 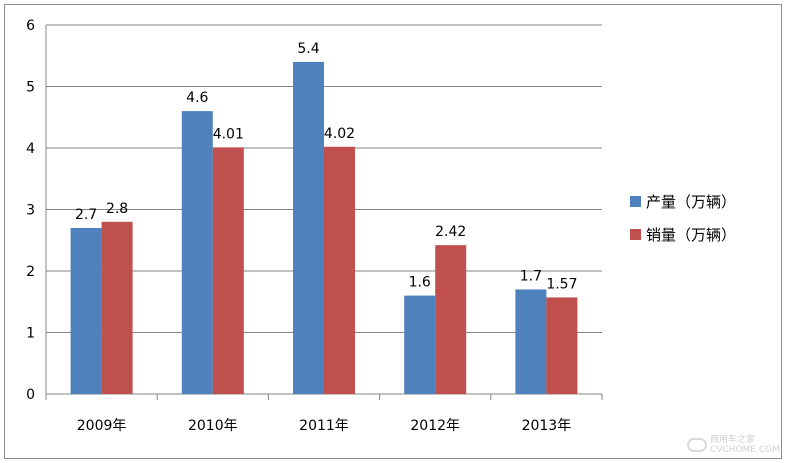 I want to click on watermark-logo: 商用车之家 CVCHOME.COM, so click(x=733, y=445).